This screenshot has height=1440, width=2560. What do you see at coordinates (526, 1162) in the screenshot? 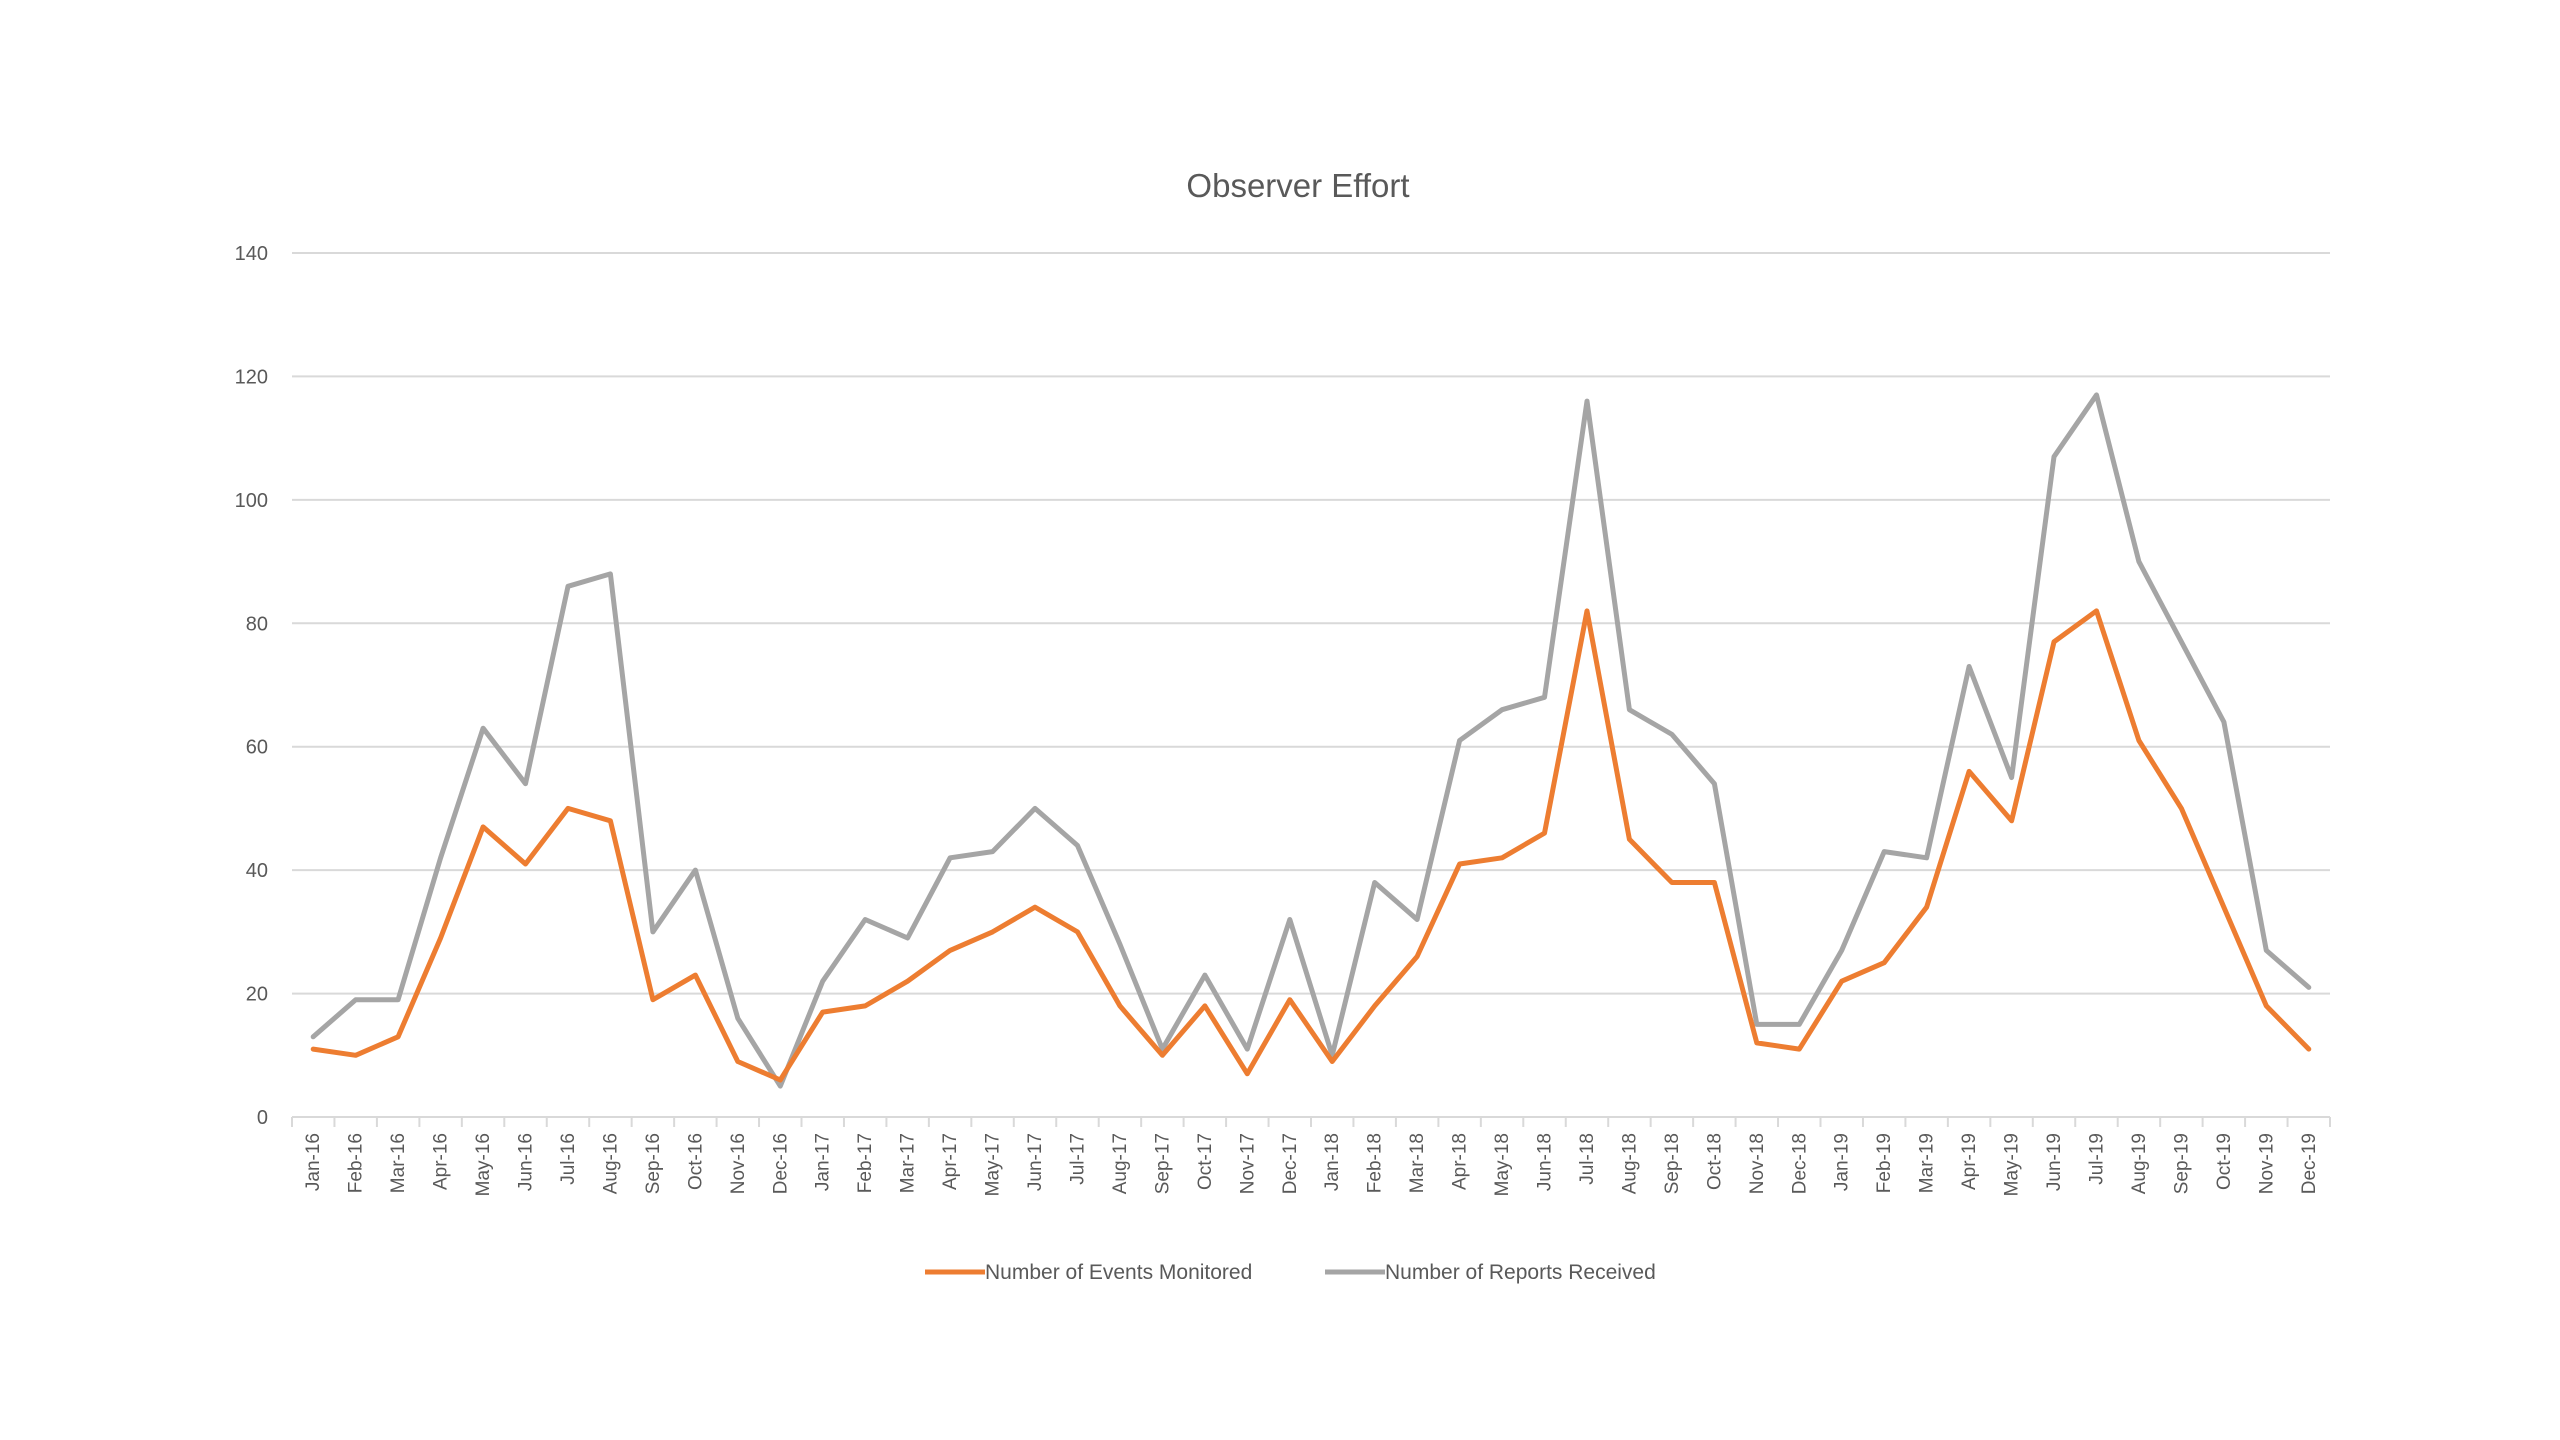
I see `x-tick-label: Jun-16` at bounding box center [526, 1162].